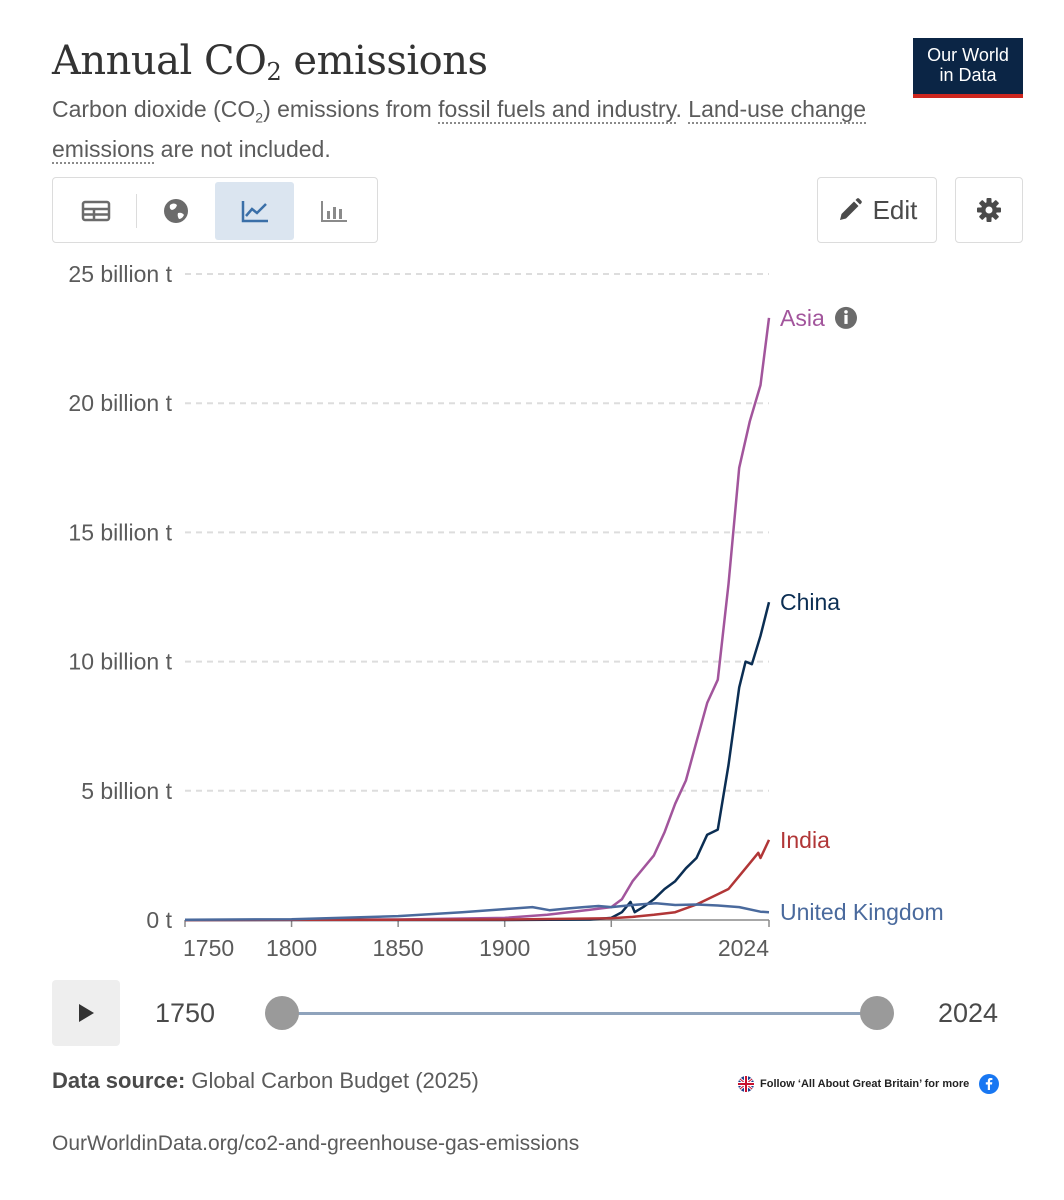 Image resolution: width=1064 pixels, height=1200 pixels. I want to click on y-tick-label: 5 billion t, so click(126, 791).